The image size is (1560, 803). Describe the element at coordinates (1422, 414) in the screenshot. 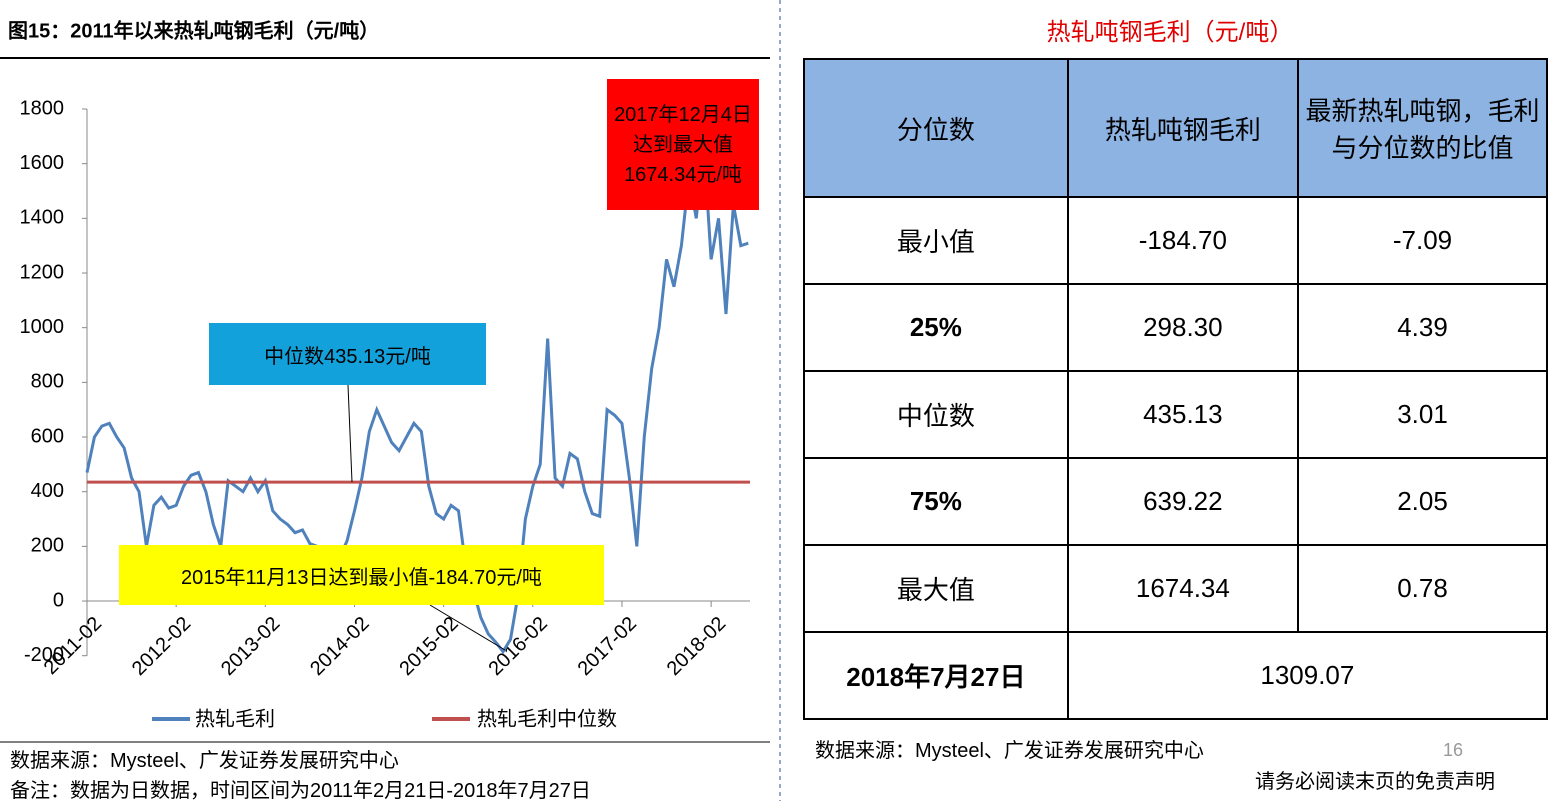

I see `cell: 3.01` at that location.